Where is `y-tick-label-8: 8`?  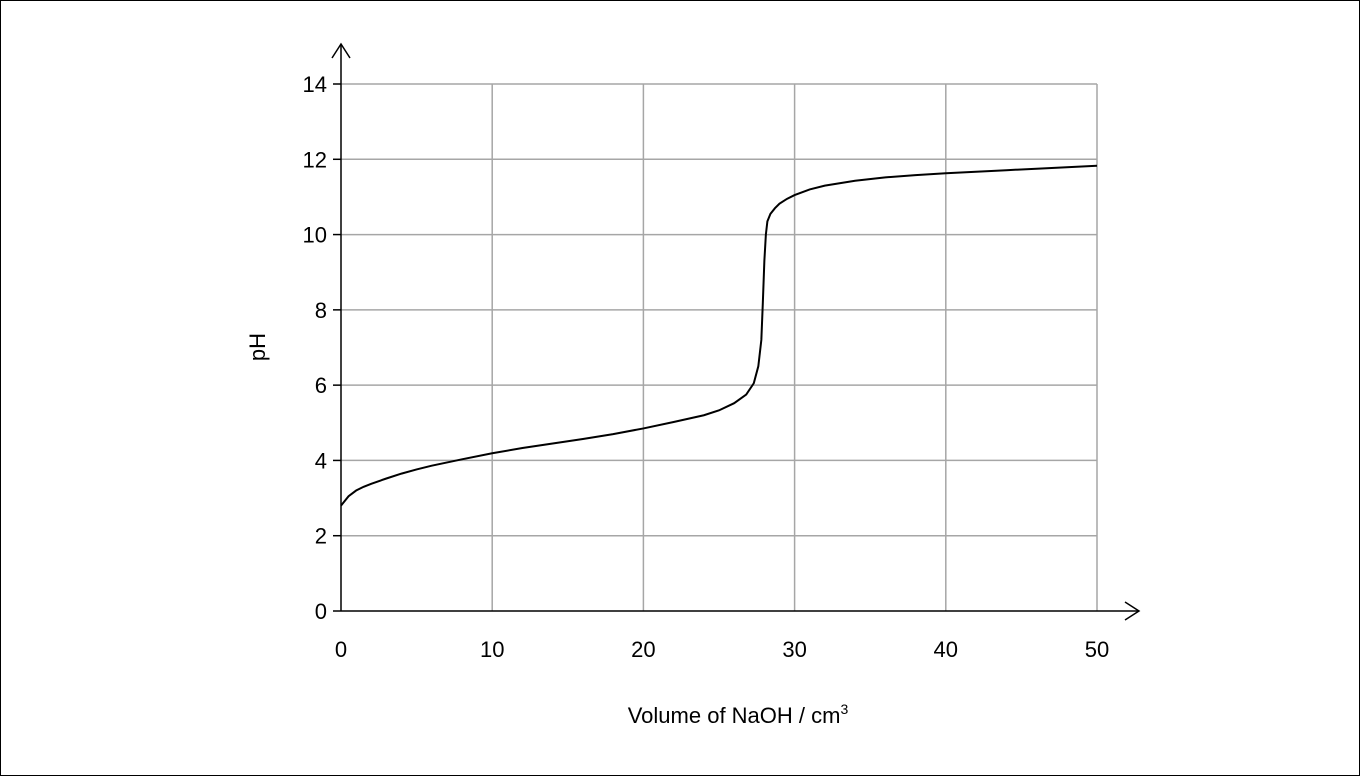
y-tick-label-8: 8 is located at coordinates (321, 310).